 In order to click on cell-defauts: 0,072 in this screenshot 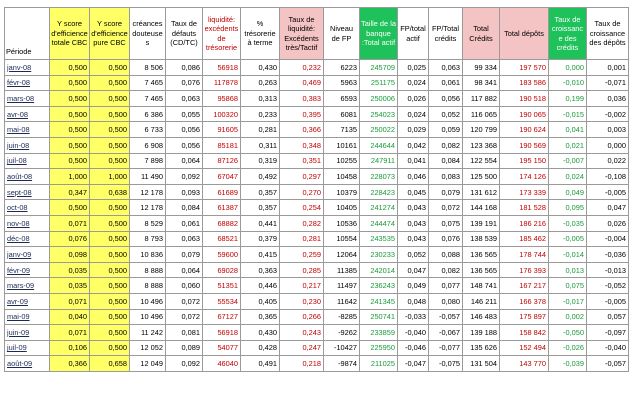, I will do `click(184, 317)`.